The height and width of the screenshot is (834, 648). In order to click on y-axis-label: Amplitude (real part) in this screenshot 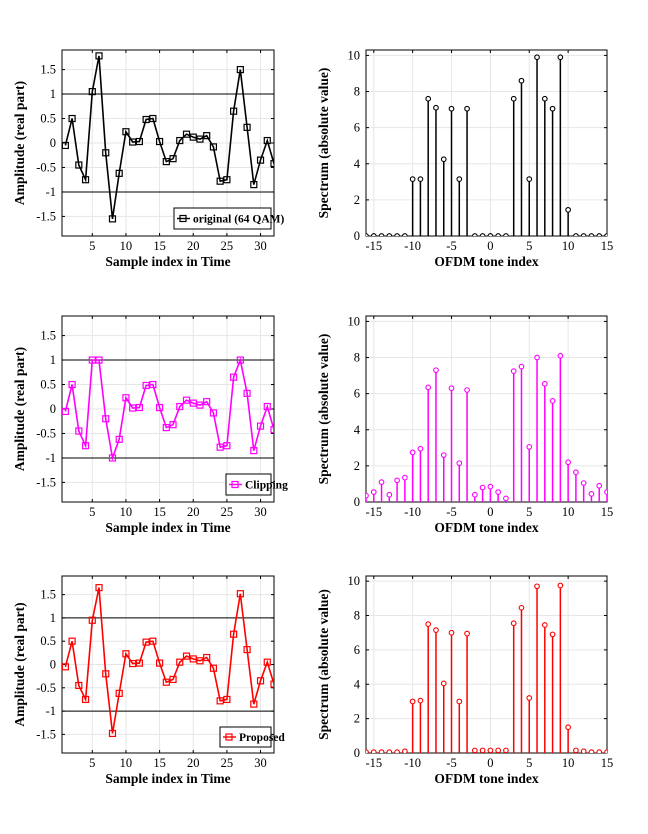, I will do `click(19, 409)`.